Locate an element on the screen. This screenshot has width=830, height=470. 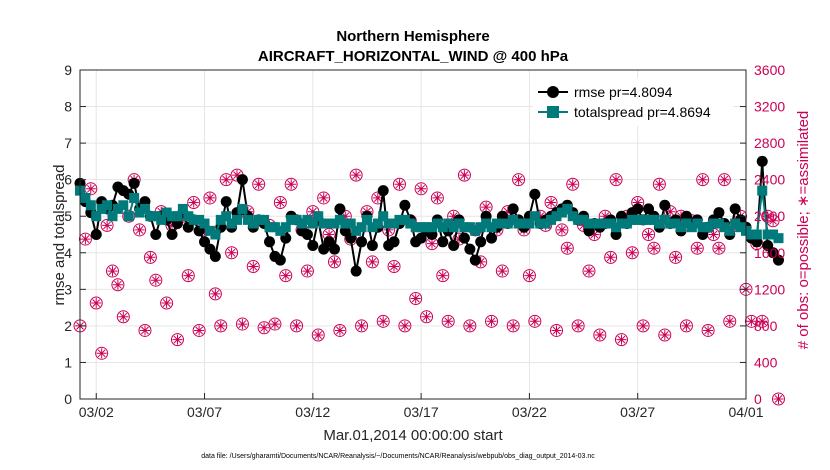
y-right-tick-label: 1600 is located at coordinates (769, 253).